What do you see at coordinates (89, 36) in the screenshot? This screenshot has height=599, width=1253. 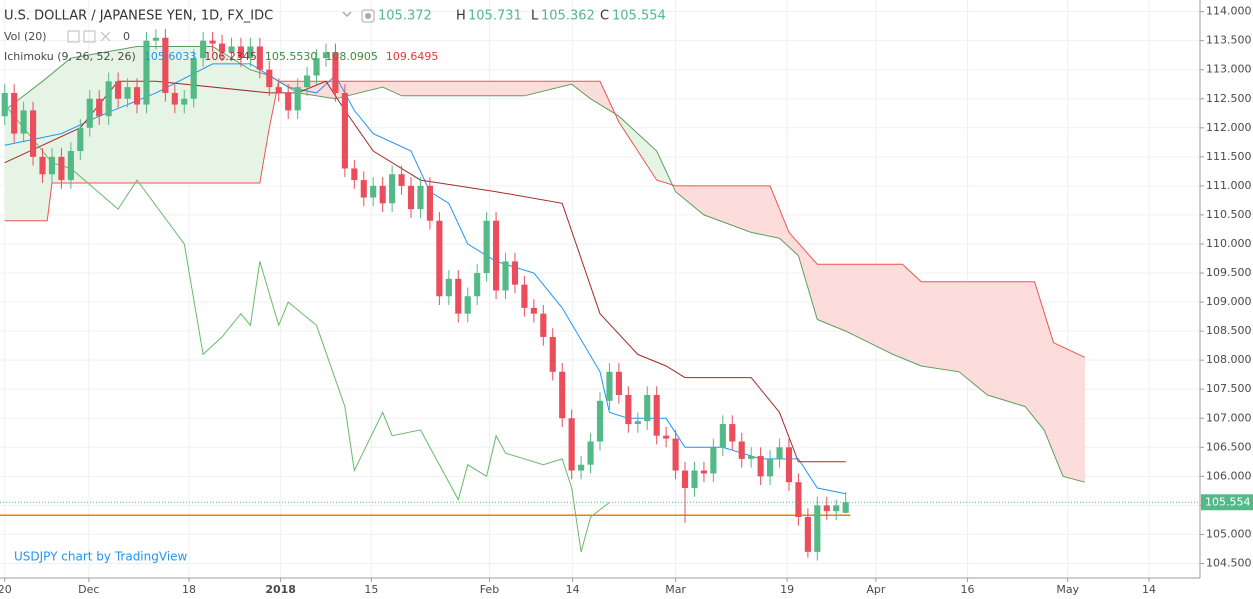 I see `vol-settings-icon` at bounding box center [89, 36].